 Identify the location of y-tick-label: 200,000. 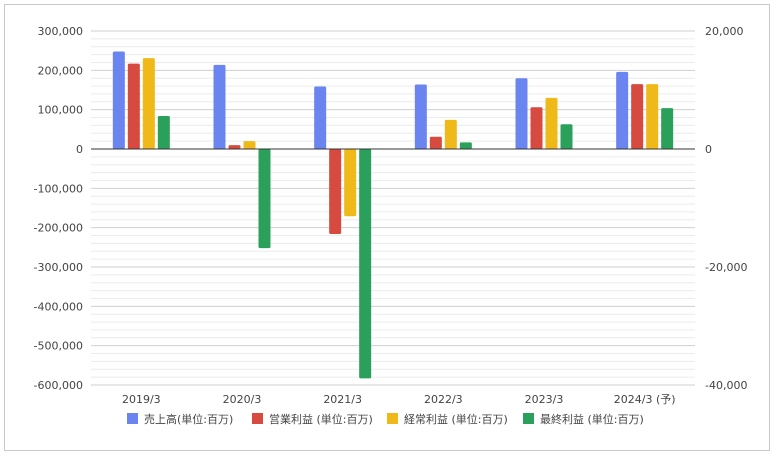
(61, 70).